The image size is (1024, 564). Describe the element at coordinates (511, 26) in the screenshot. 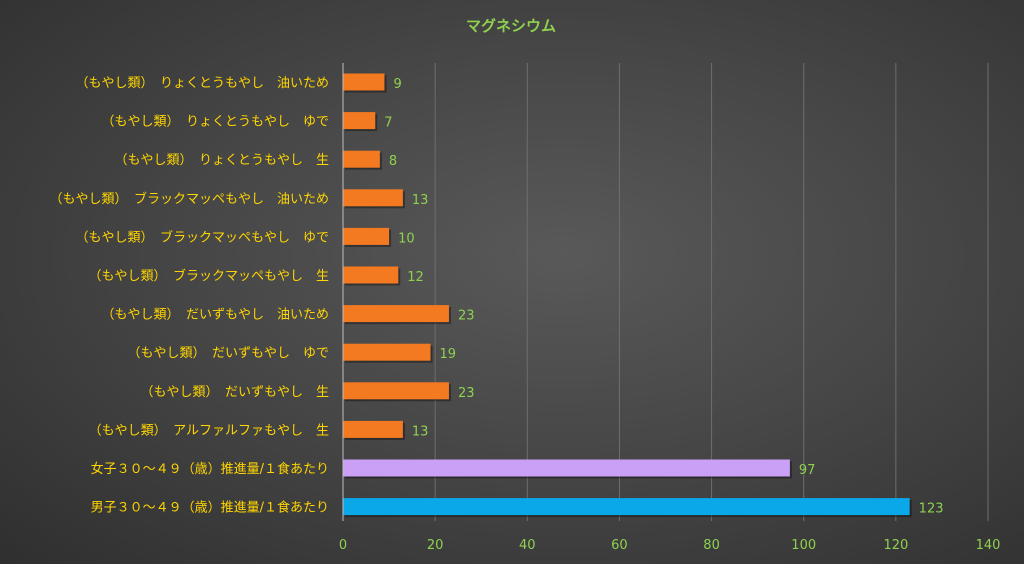

I see `chart-title: マグネシウム` at that location.